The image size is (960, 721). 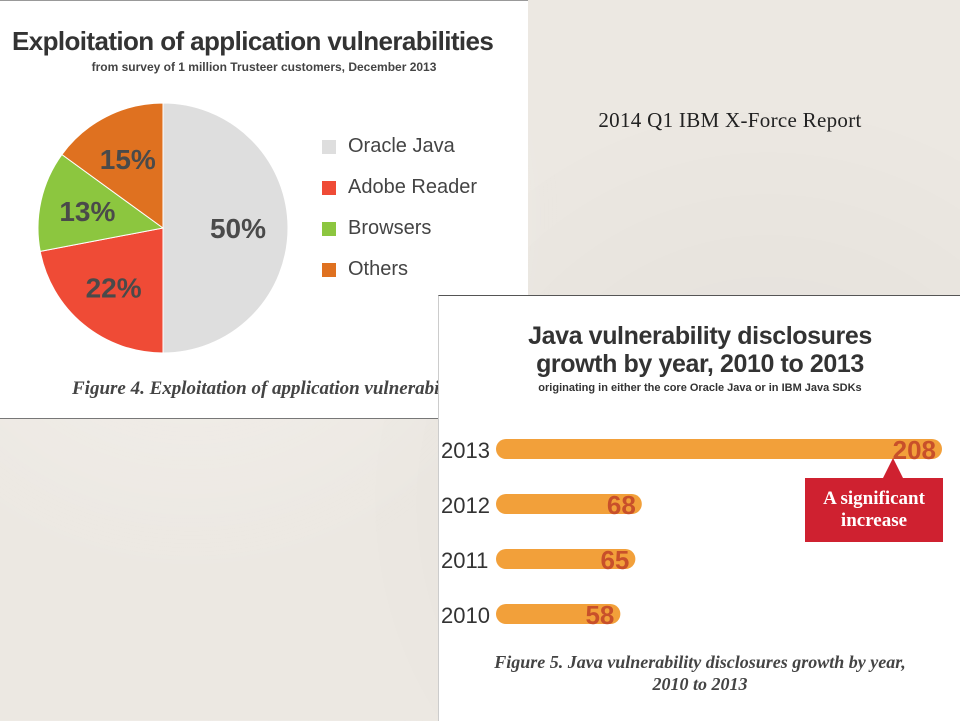 I want to click on pie-legend: Oracle Java Adobe Reader Browsers Others, so click(x=399, y=208).